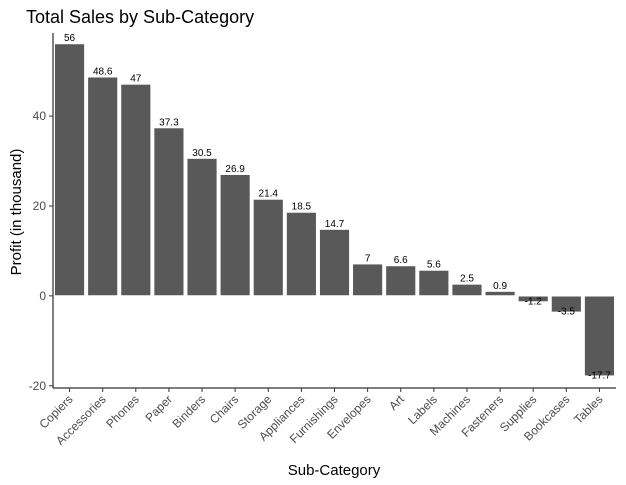 The image size is (626, 485). What do you see at coordinates (401, 260) in the screenshot?
I see `data-label: 6.6` at bounding box center [401, 260].